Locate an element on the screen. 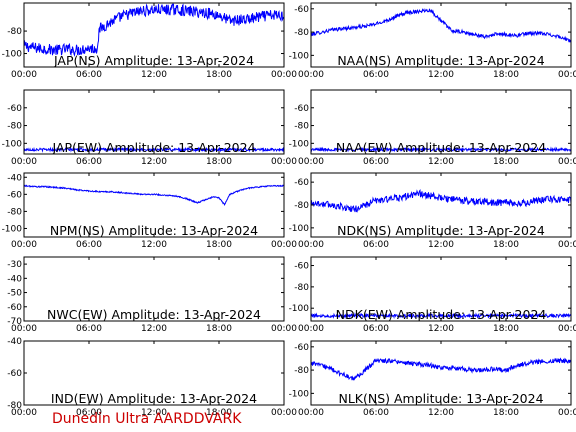 The height and width of the screenshot is (432, 576). panel-title: IND(EW) Amplitude: 13-Apr-2024 is located at coordinates (154, 398).